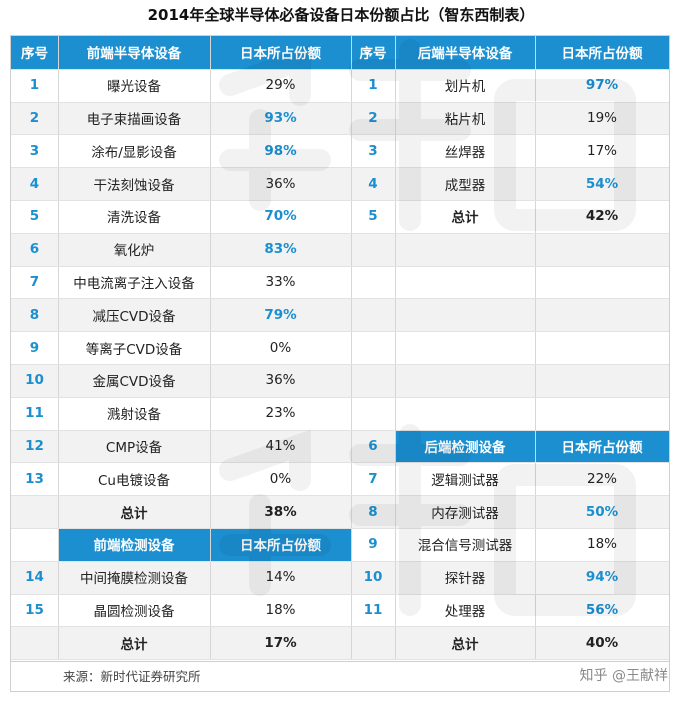 The height and width of the screenshot is (701, 682). What do you see at coordinates (134, 283) in the screenshot?
I see `equipment-name: 中电流离子注入设备` at bounding box center [134, 283].